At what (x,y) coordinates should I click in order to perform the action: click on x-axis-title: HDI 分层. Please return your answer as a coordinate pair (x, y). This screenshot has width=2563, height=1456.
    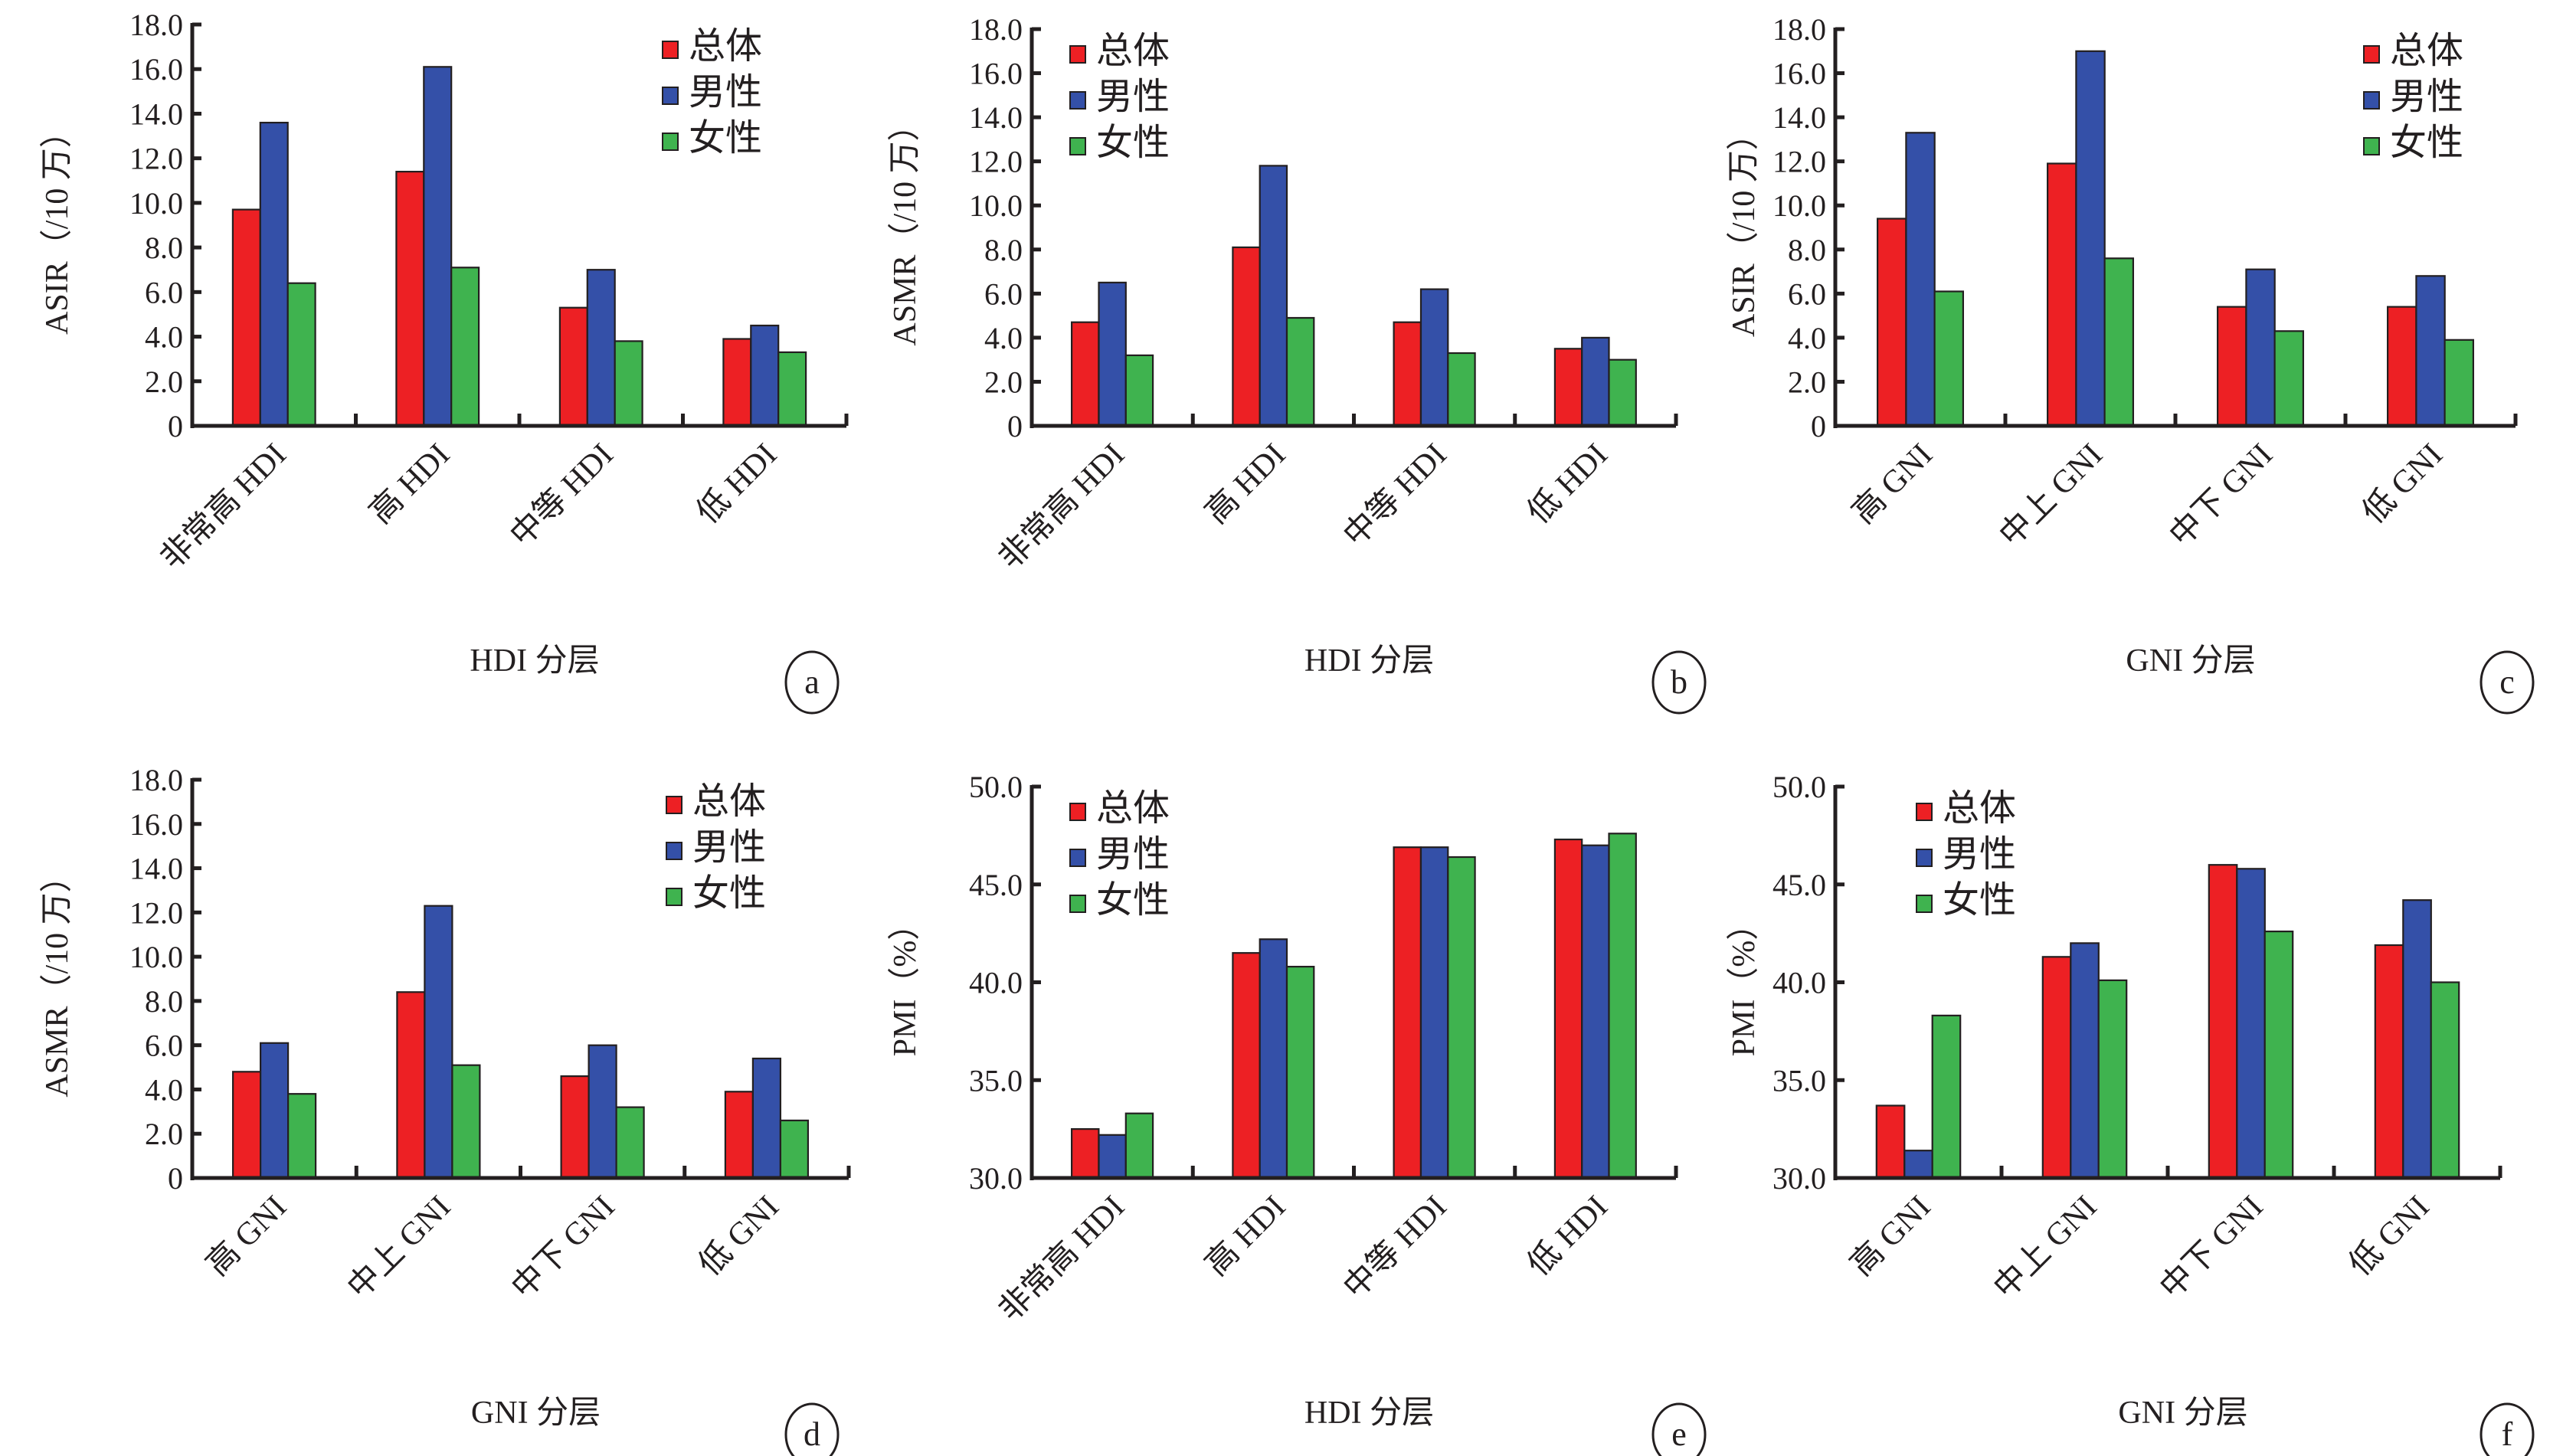
    Looking at the image, I should click on (534, 661).